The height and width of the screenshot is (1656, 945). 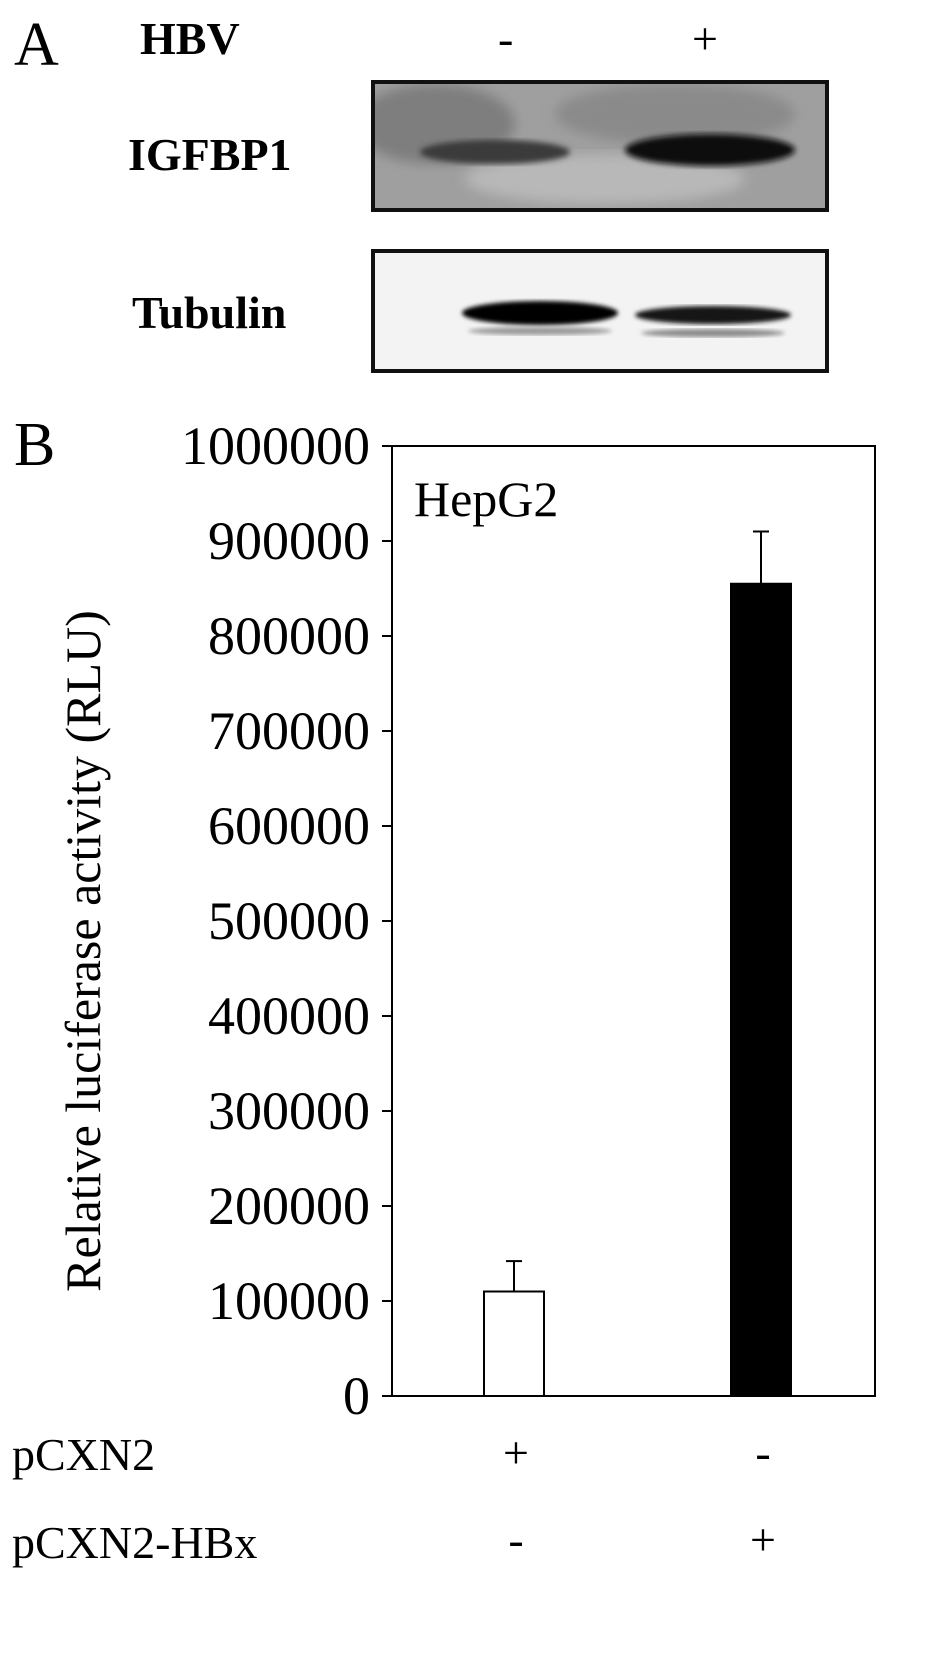 What do you see at coordinates (210, 154) in the screenshot?
I see `igfbp1-label: IGFBP1` at bounding box center [210, 154].